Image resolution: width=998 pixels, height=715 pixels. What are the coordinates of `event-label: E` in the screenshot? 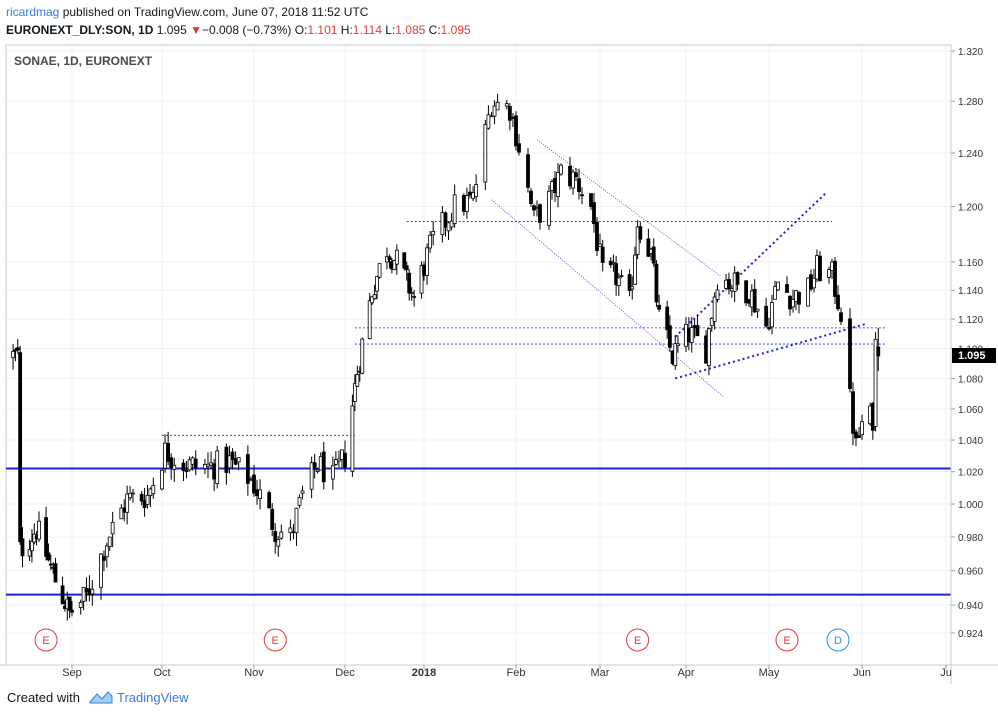 It's located at (786, 641).